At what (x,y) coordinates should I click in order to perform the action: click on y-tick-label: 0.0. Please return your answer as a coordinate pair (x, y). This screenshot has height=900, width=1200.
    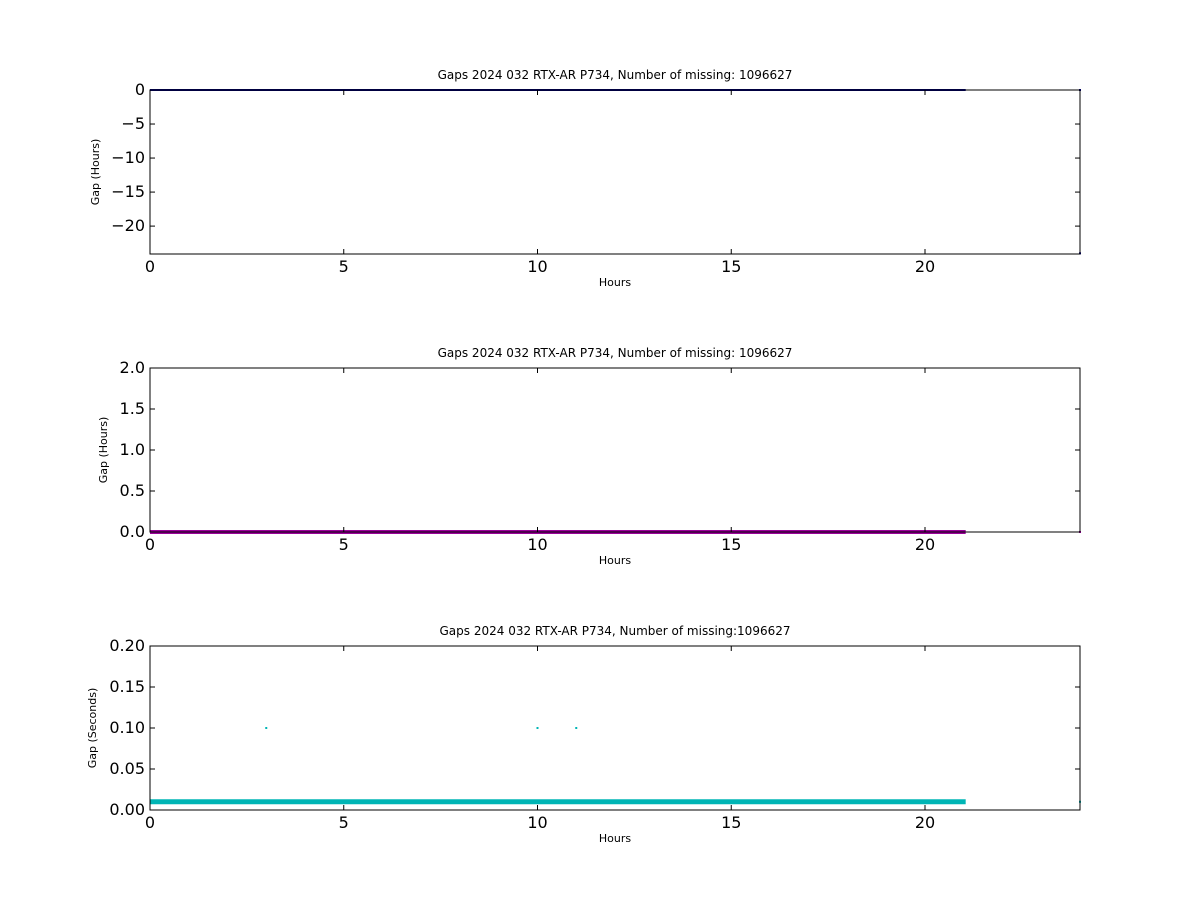
    Looking at the image, I should click on (132, 531).